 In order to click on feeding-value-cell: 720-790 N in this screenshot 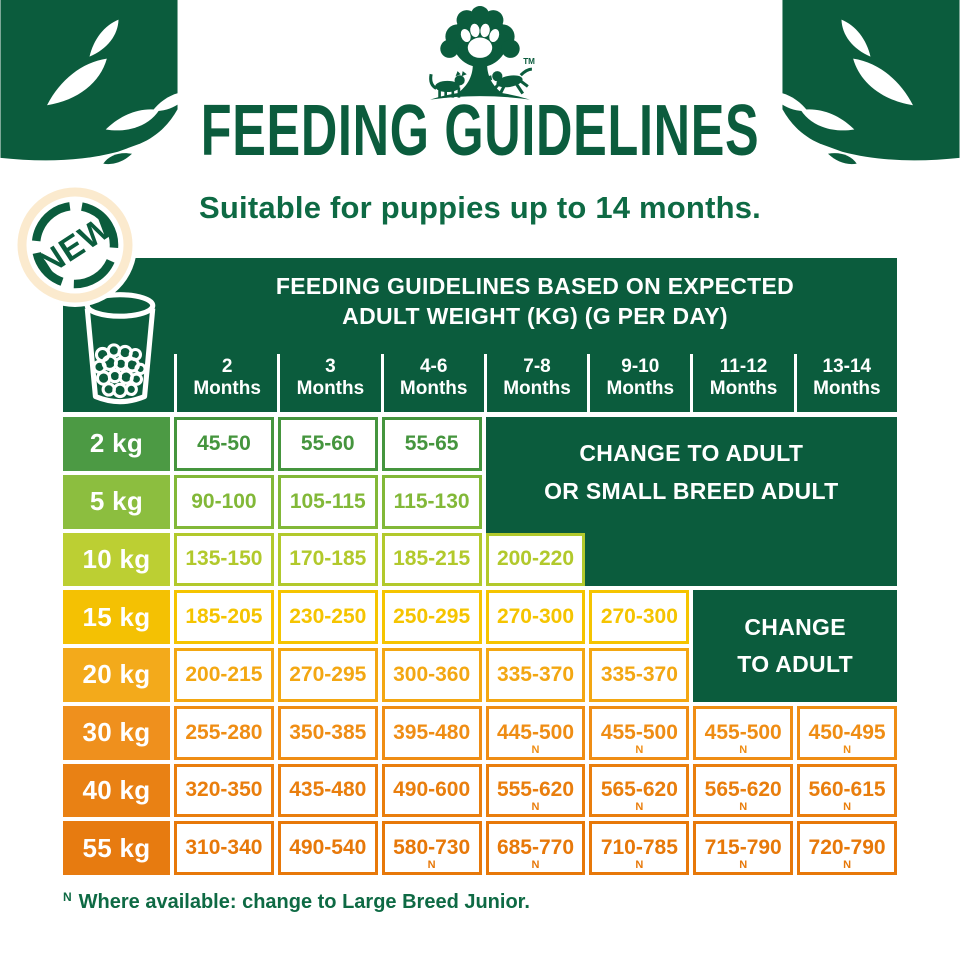, I will do `click(847, 848)`.